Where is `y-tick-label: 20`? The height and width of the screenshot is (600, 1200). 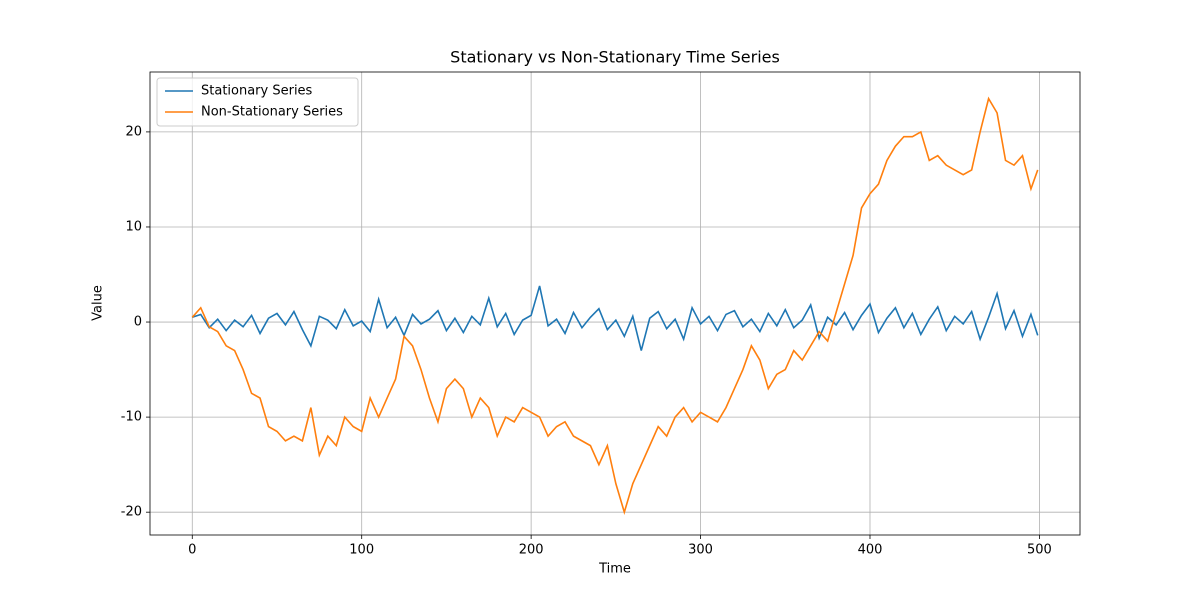
y-tick-label: 20 is located at coordinates (133, 131).